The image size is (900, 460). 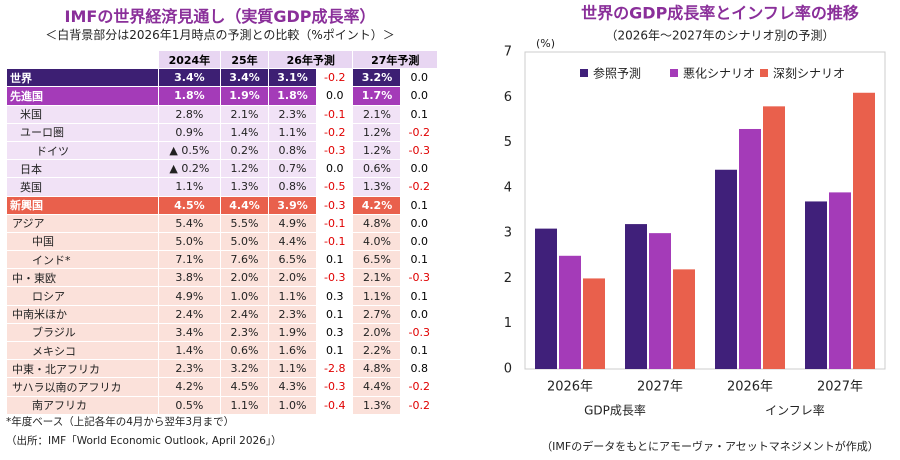 What do you see at coordinates (244, 314) in the screenshot?
I see `value-cell: 2.4%` at bounding box center [244, 314].